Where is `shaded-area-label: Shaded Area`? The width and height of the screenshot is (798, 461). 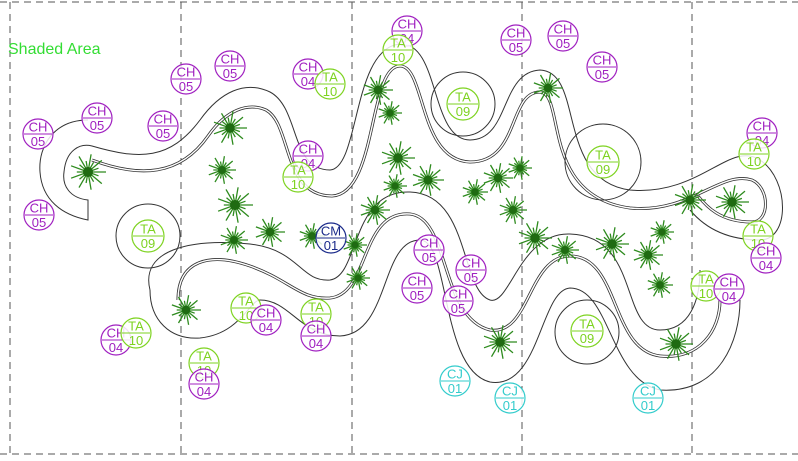
shaded-area-label: Shaded Area is located at coordinates (54, 49).